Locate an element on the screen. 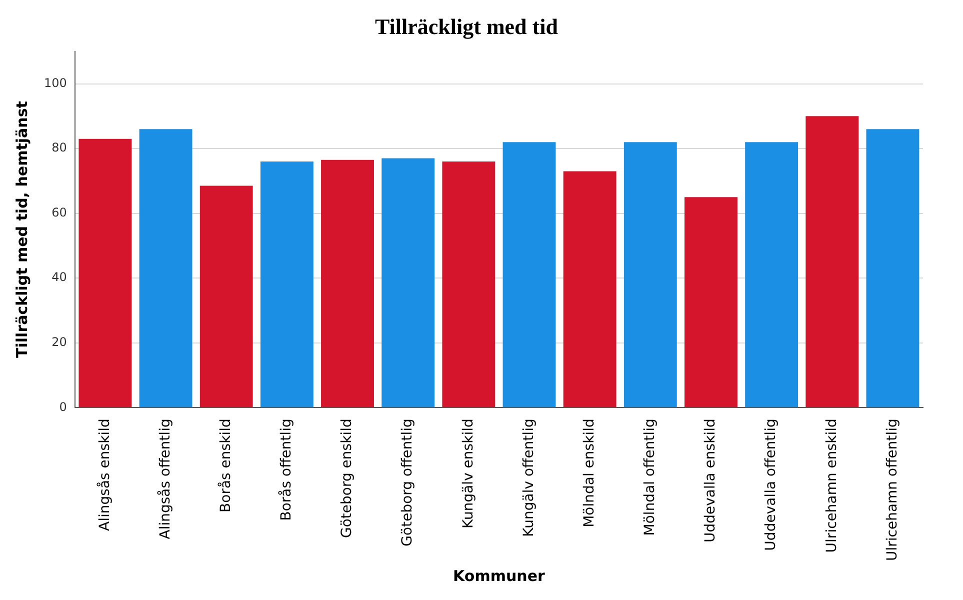 Image resolution: width=963 pixels, height=600 pixels. y-tick-label: 0 is located at coordinates (63, 407).